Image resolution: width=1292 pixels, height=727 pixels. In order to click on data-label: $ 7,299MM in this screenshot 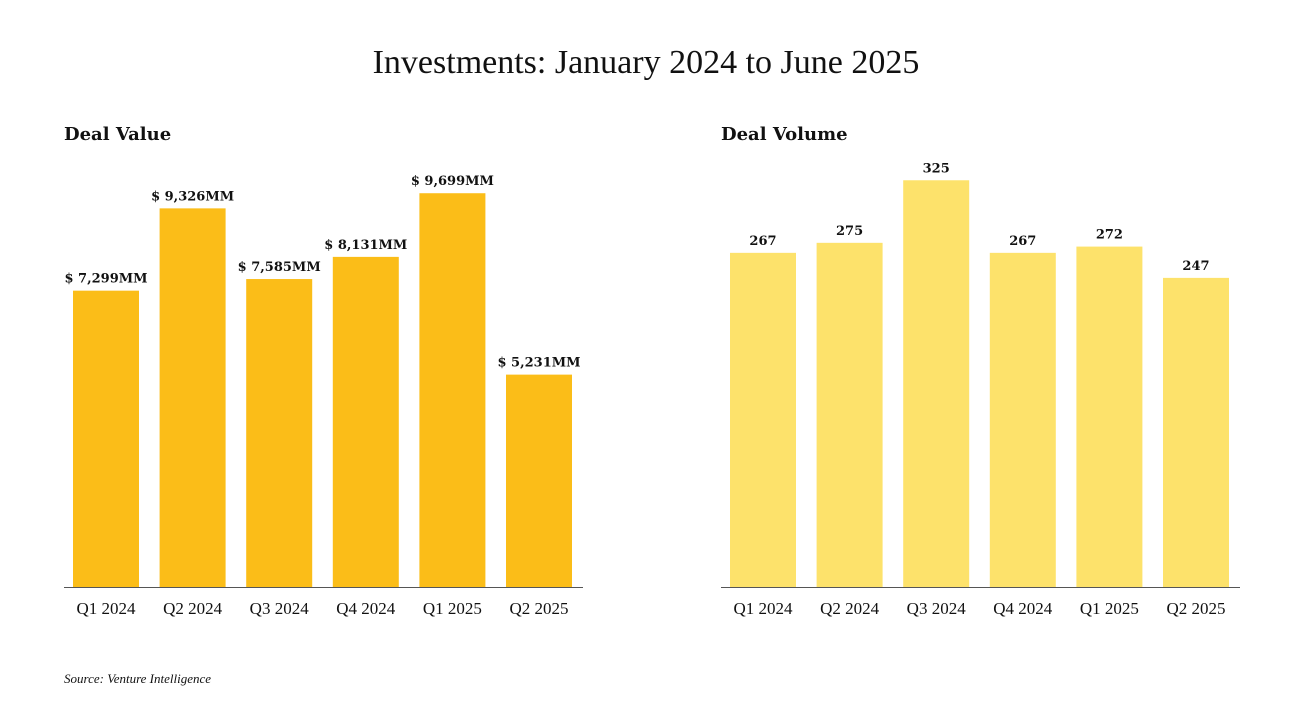, I will do `click(105, 279)`.